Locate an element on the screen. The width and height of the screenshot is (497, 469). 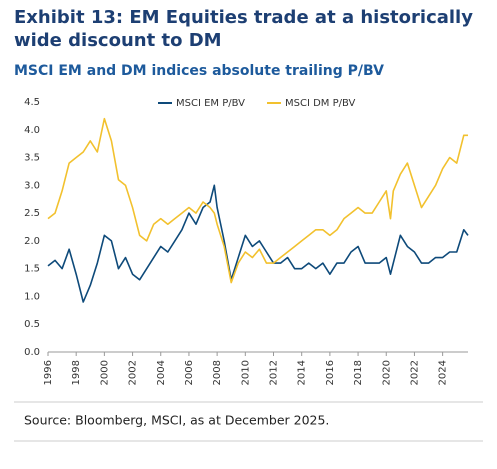
x-tick-label: 2010 is located at coordinates (245, 372).